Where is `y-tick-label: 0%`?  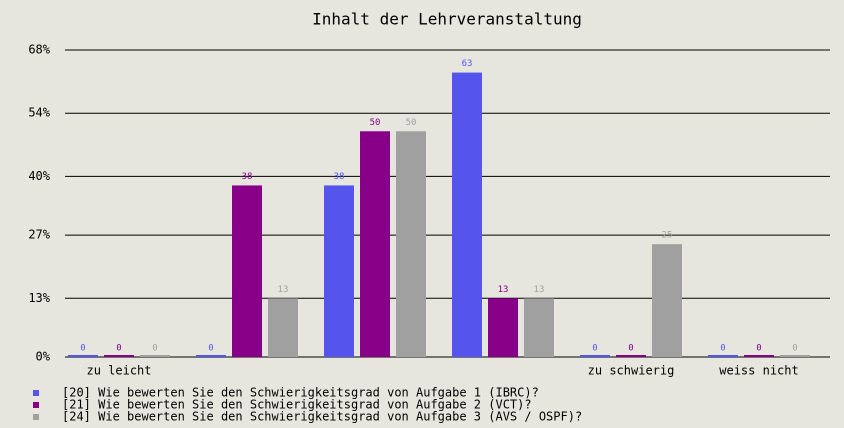 y-tick-label: 0% is located at coordinates (43, 357).